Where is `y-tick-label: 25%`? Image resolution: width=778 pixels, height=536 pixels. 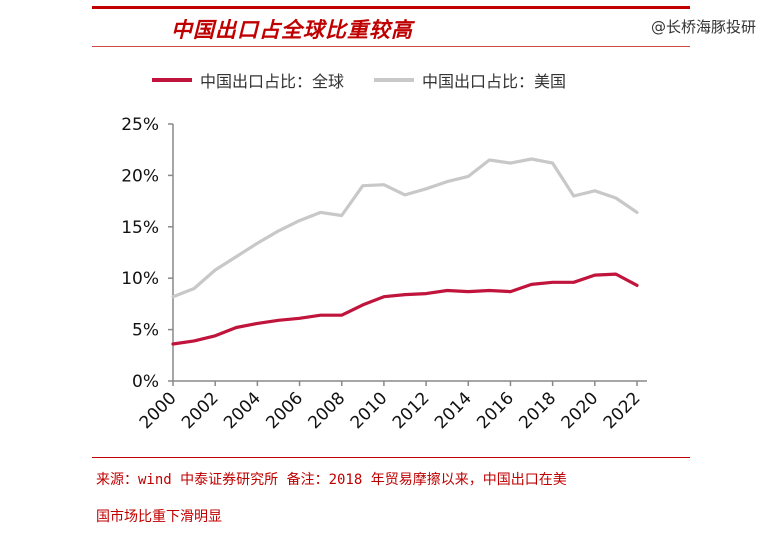 y-tick-label: 25% is located at coordinates (140, 125).